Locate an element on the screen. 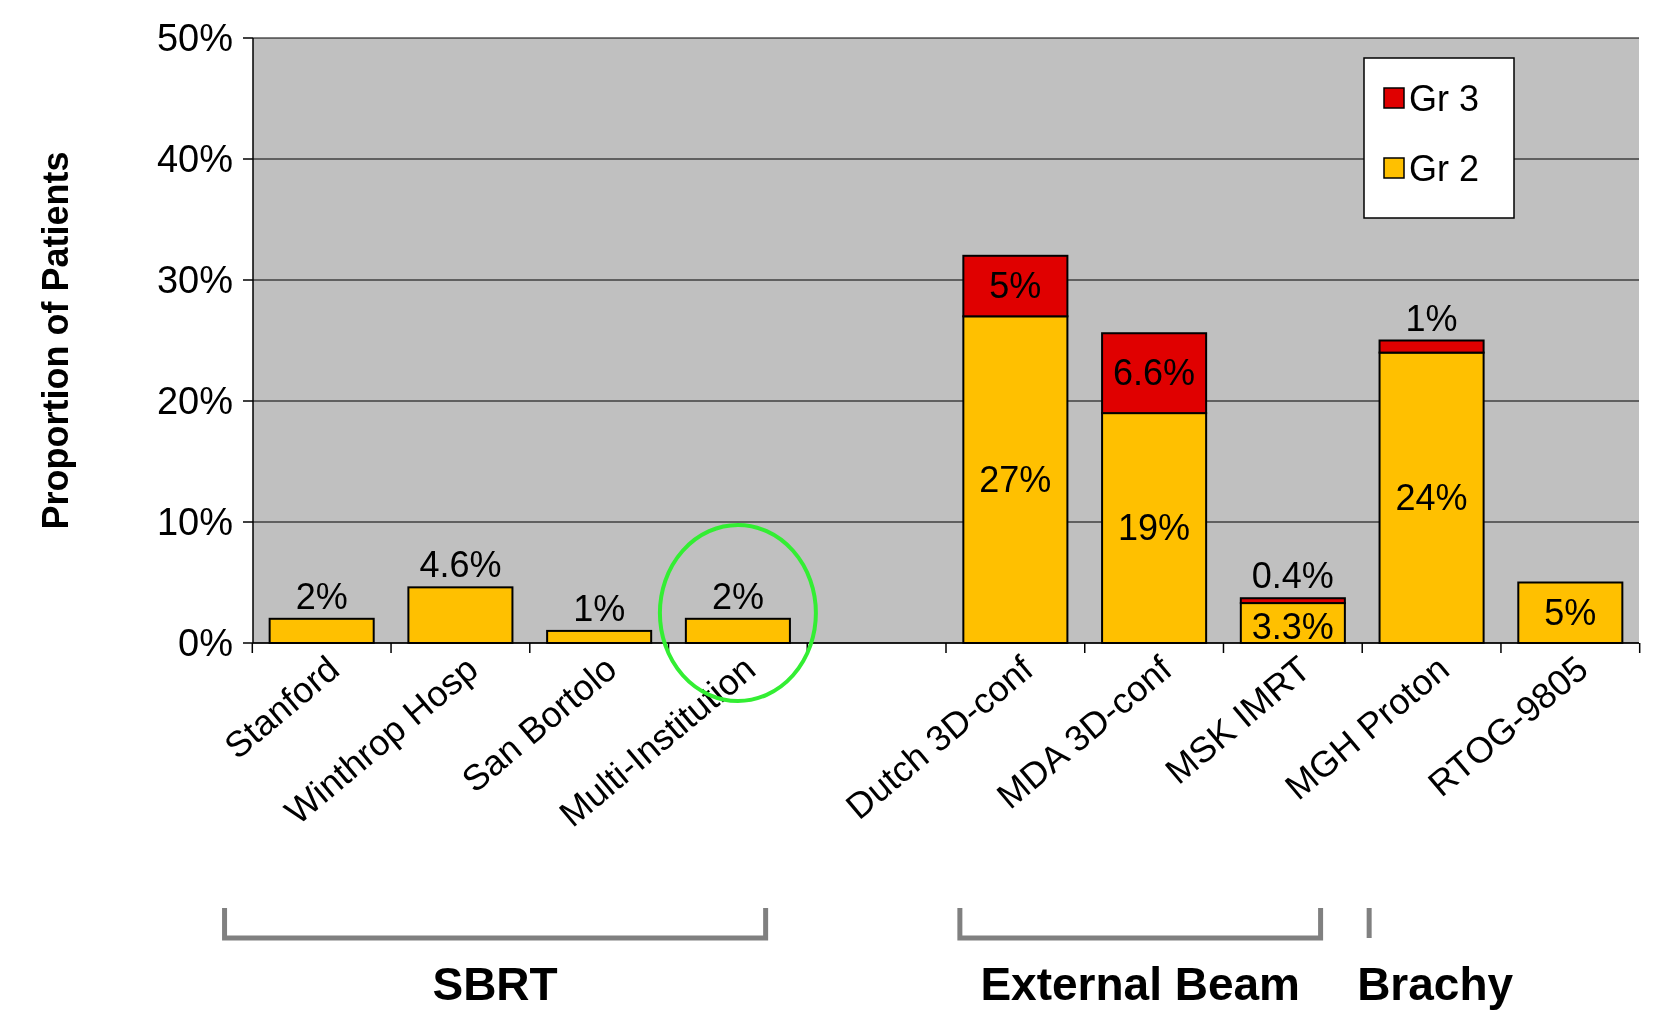 This screenshot has width=1655, height=1021. y-tick-label: 40% is located at coordinates (194, 159).